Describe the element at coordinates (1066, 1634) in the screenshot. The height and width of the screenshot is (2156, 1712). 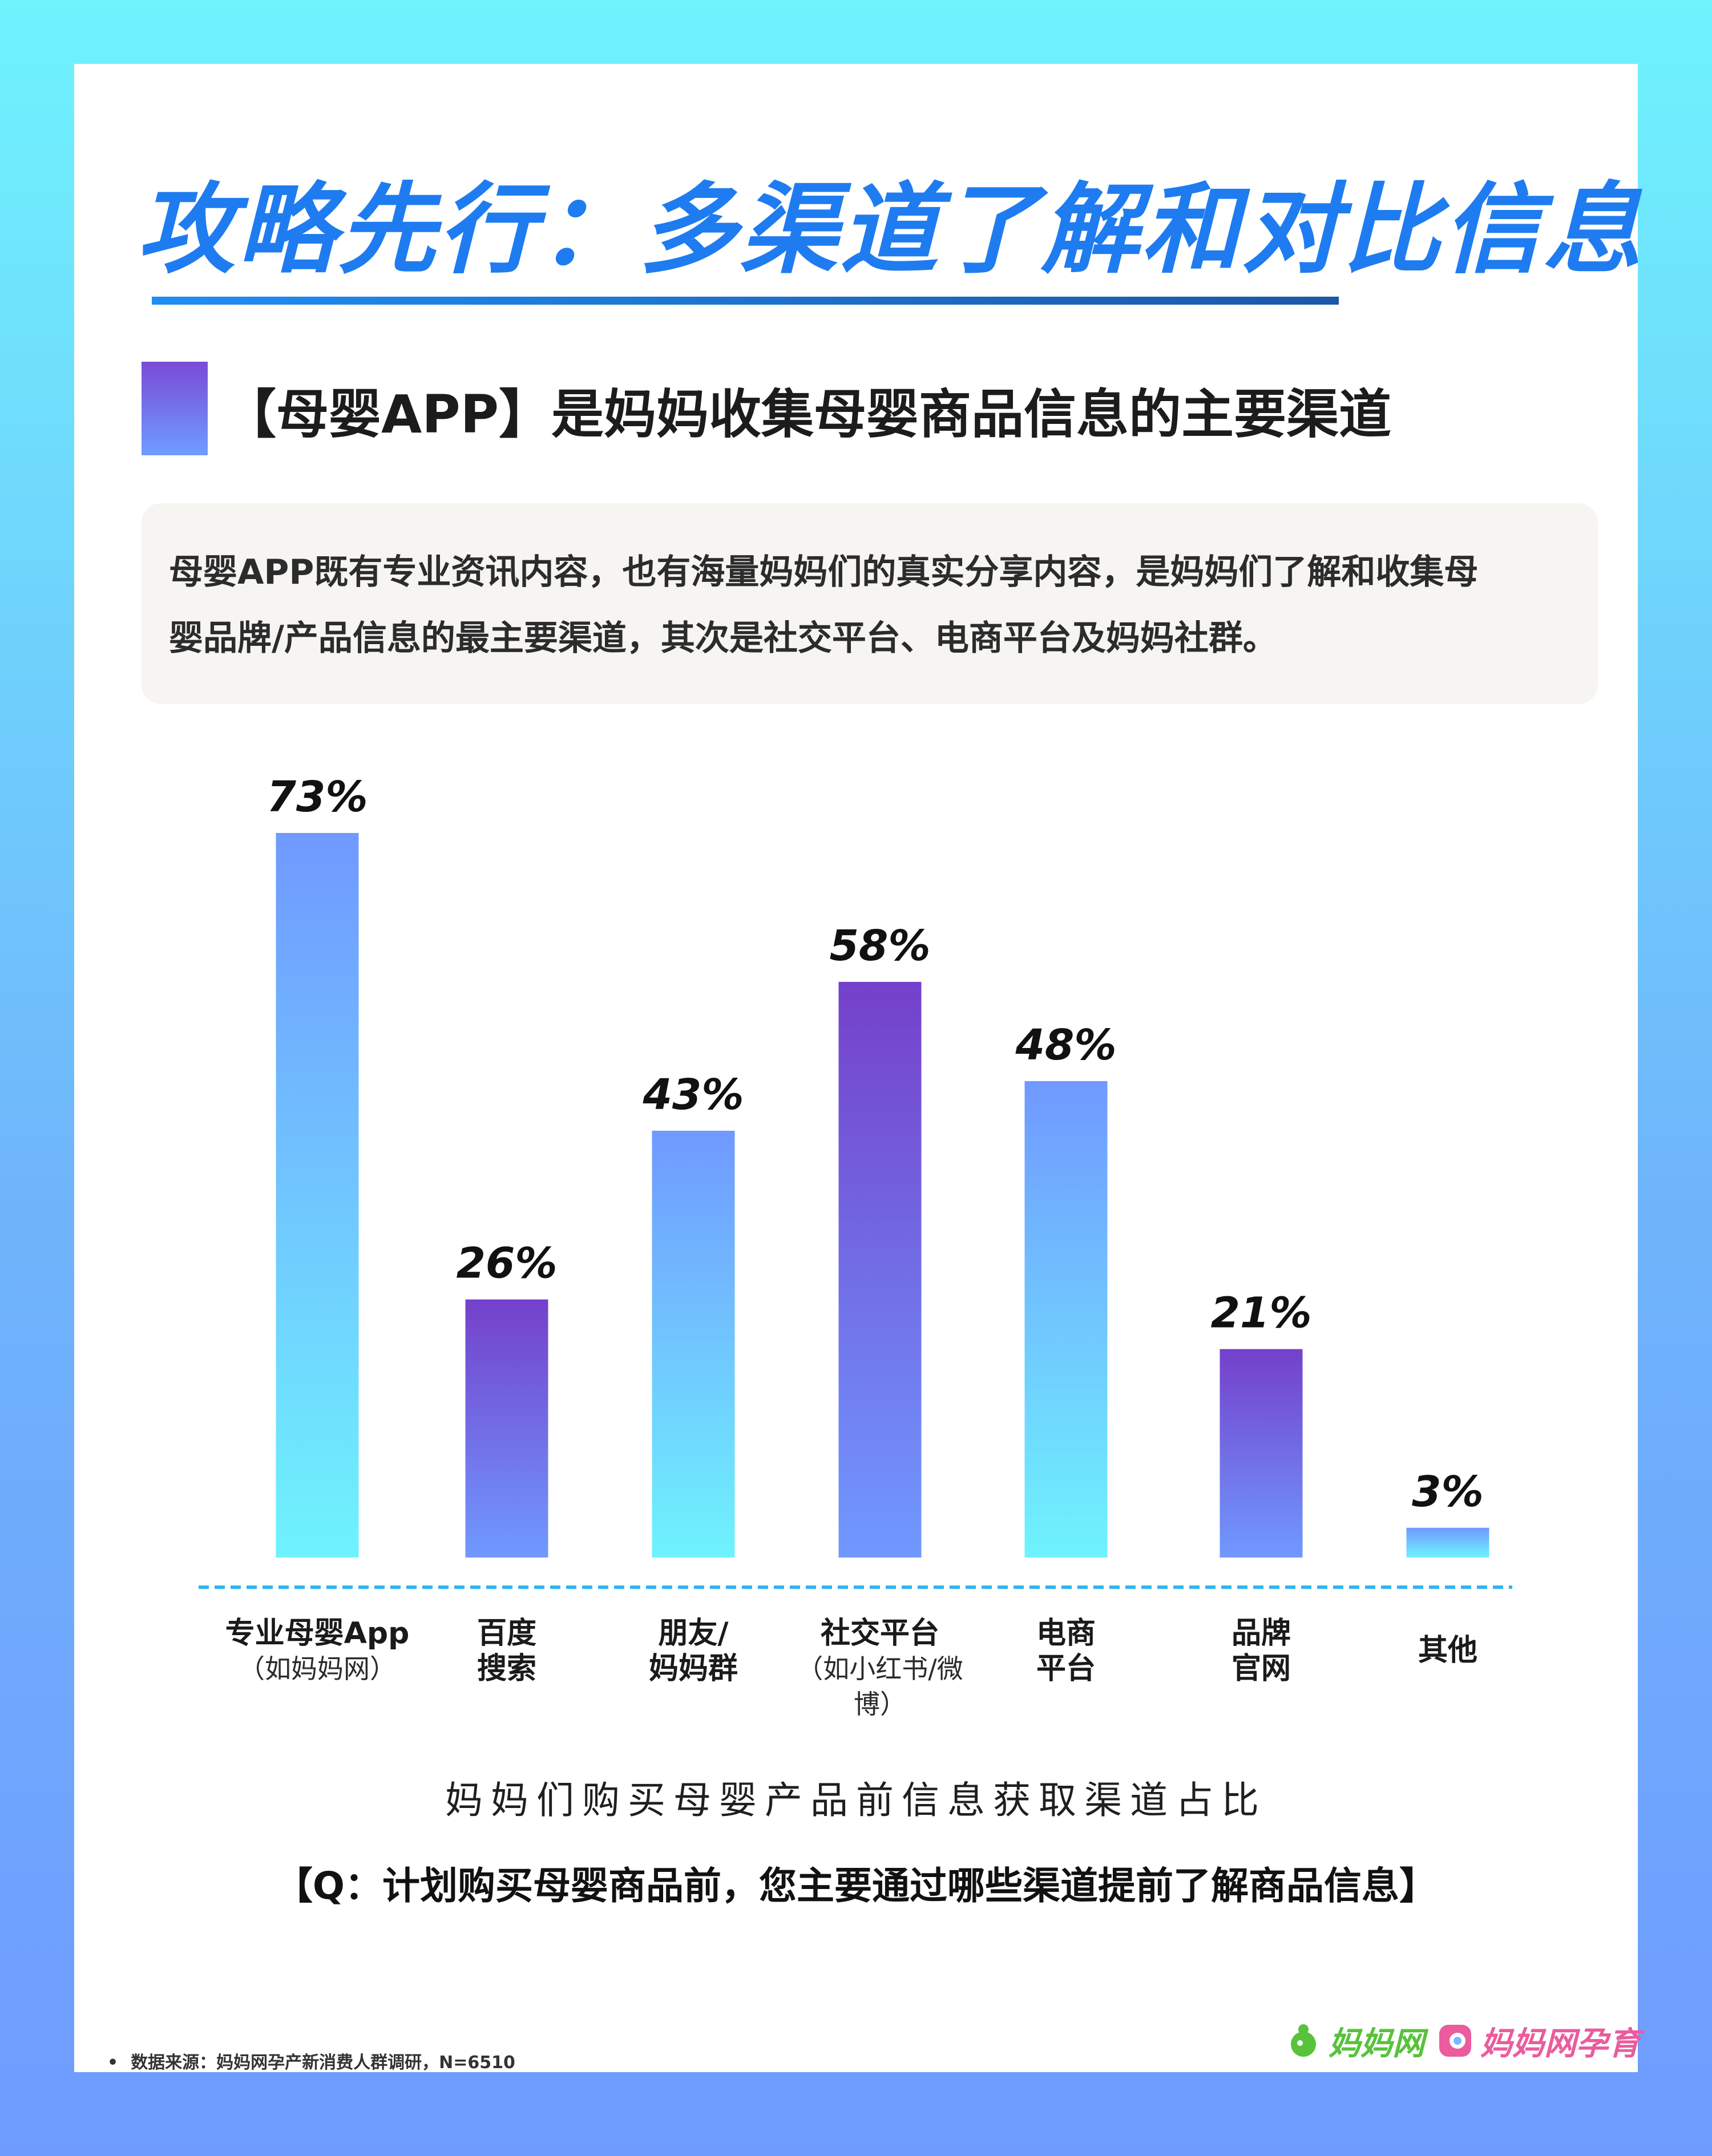
I see `category-main-4: 电商` at that location.